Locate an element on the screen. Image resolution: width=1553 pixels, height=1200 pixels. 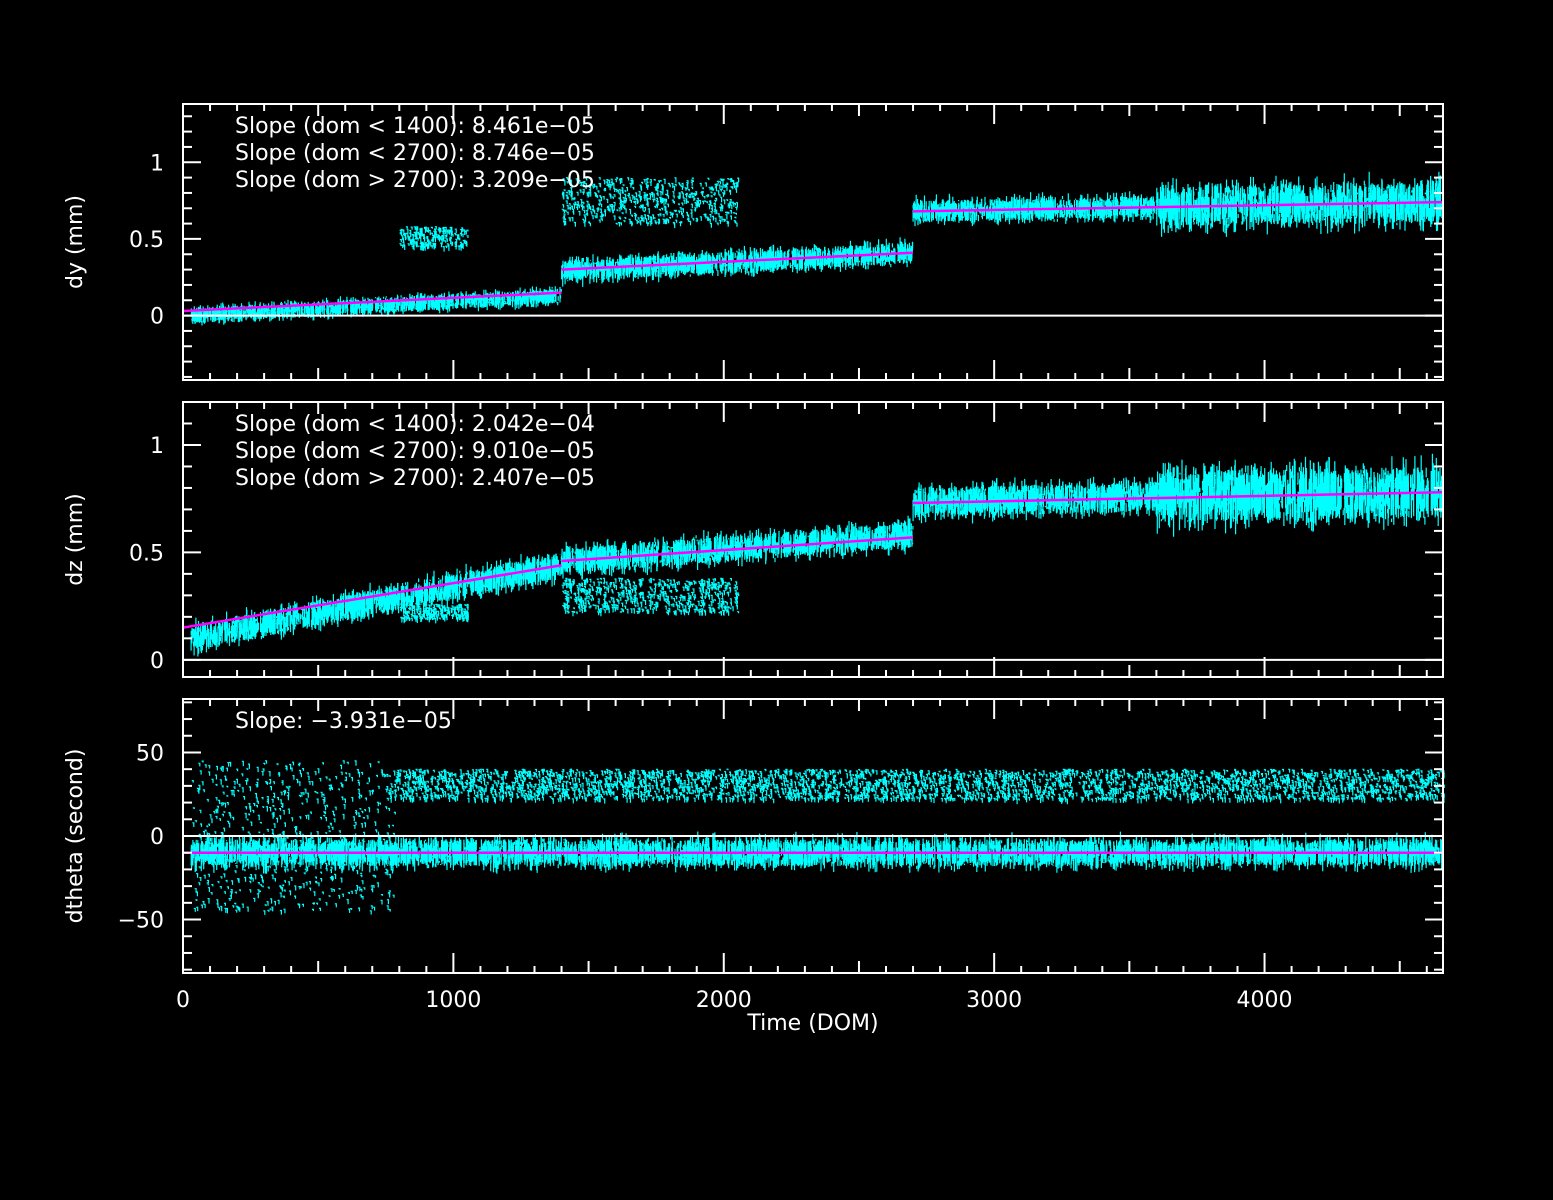
dy-data-points is located at coordinates (1300, 204).